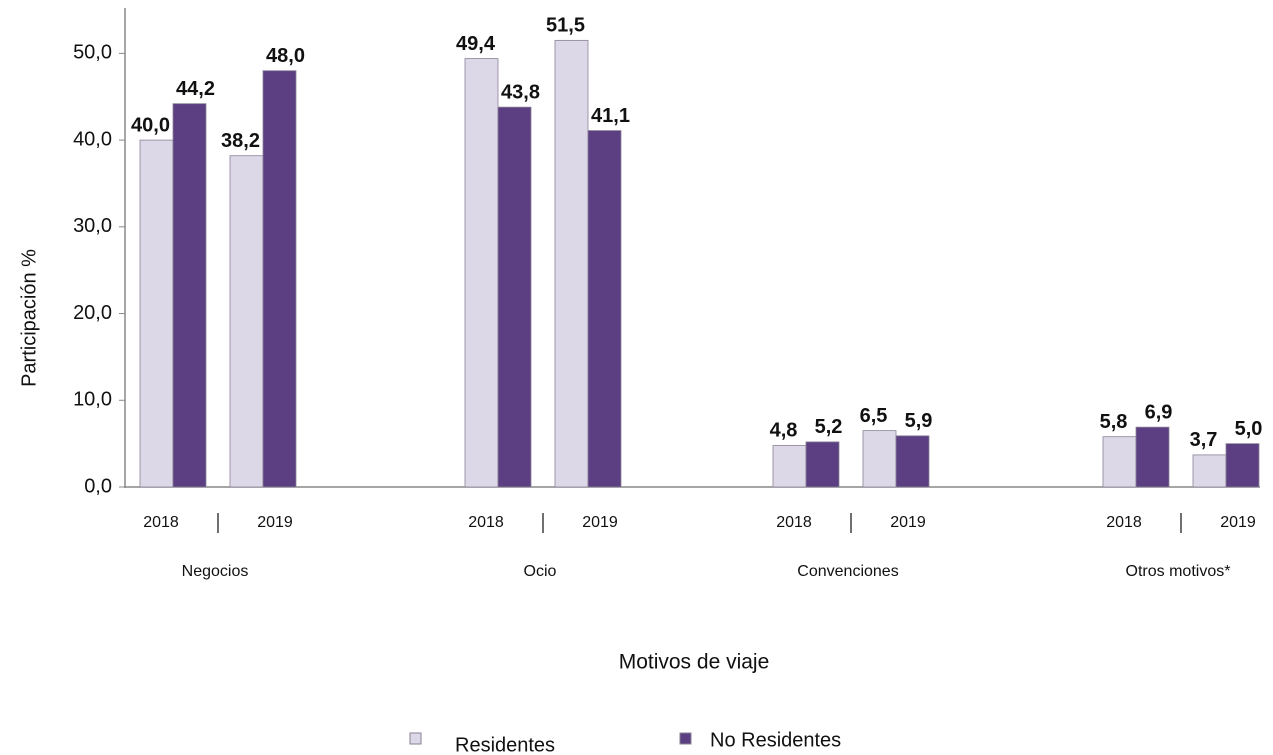 This screenshot has height=755, width=1273. I want to click on category-label: Negocios, so click(215, 571).